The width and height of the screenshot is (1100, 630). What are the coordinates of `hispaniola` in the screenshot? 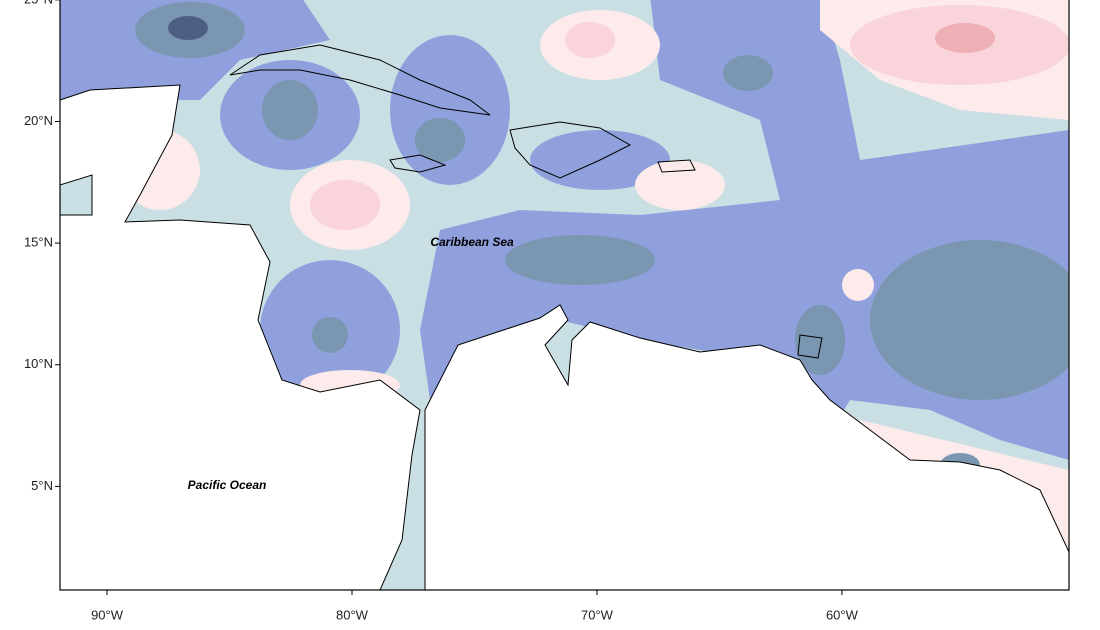 It's located at (570, 150).